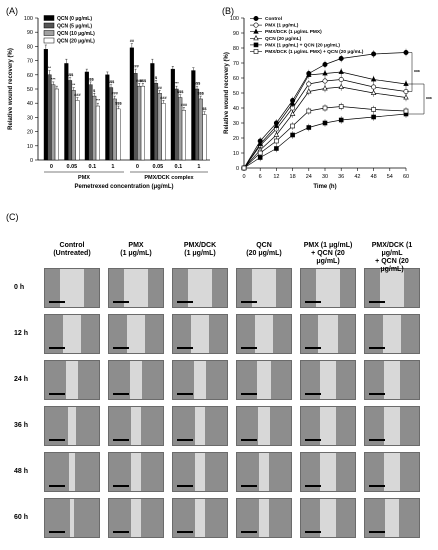  Describe the element at coordinates (325, 177) in the screenshot. I see `x-tick-label: 30` at that location.